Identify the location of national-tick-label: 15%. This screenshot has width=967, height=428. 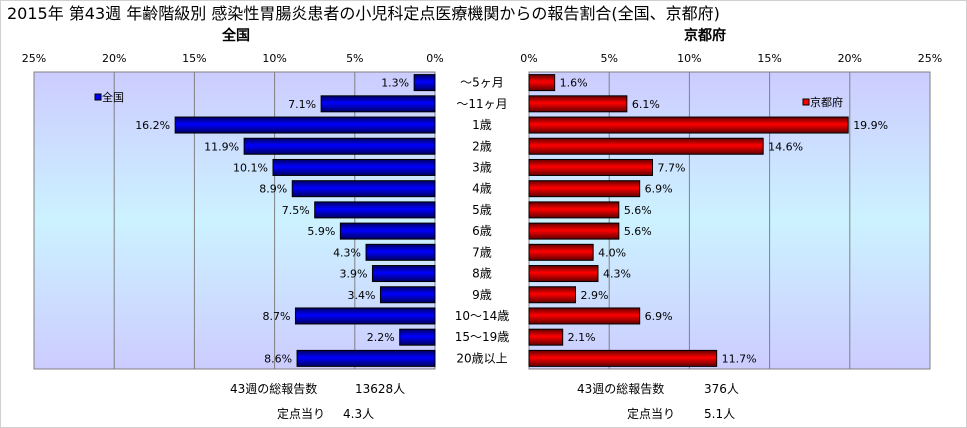
(194, 58).